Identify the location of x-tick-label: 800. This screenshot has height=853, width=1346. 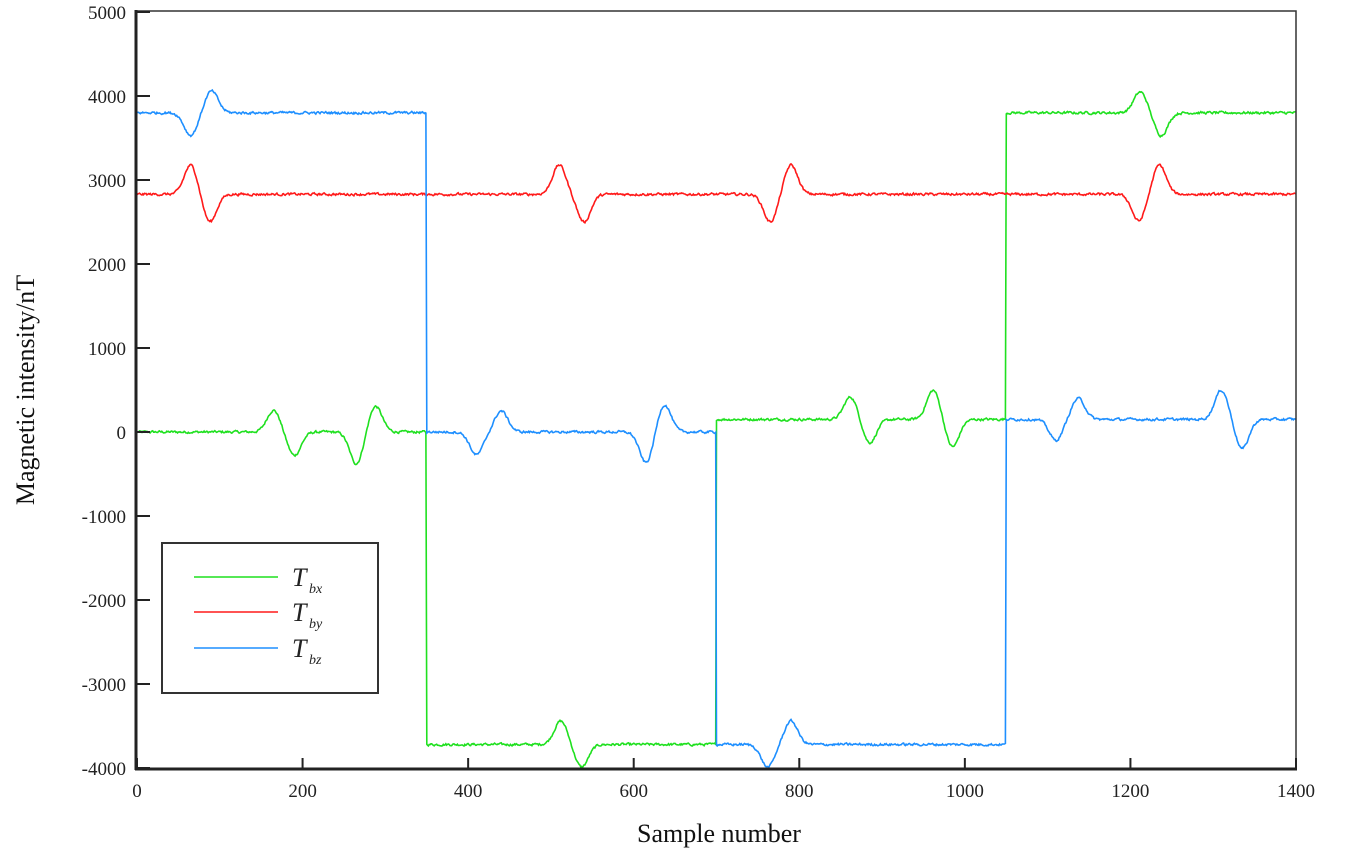
(799, 791).